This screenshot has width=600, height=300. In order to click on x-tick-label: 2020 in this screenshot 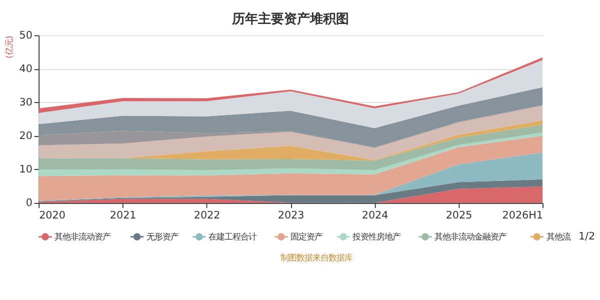, I will do `click(52, 215)`.